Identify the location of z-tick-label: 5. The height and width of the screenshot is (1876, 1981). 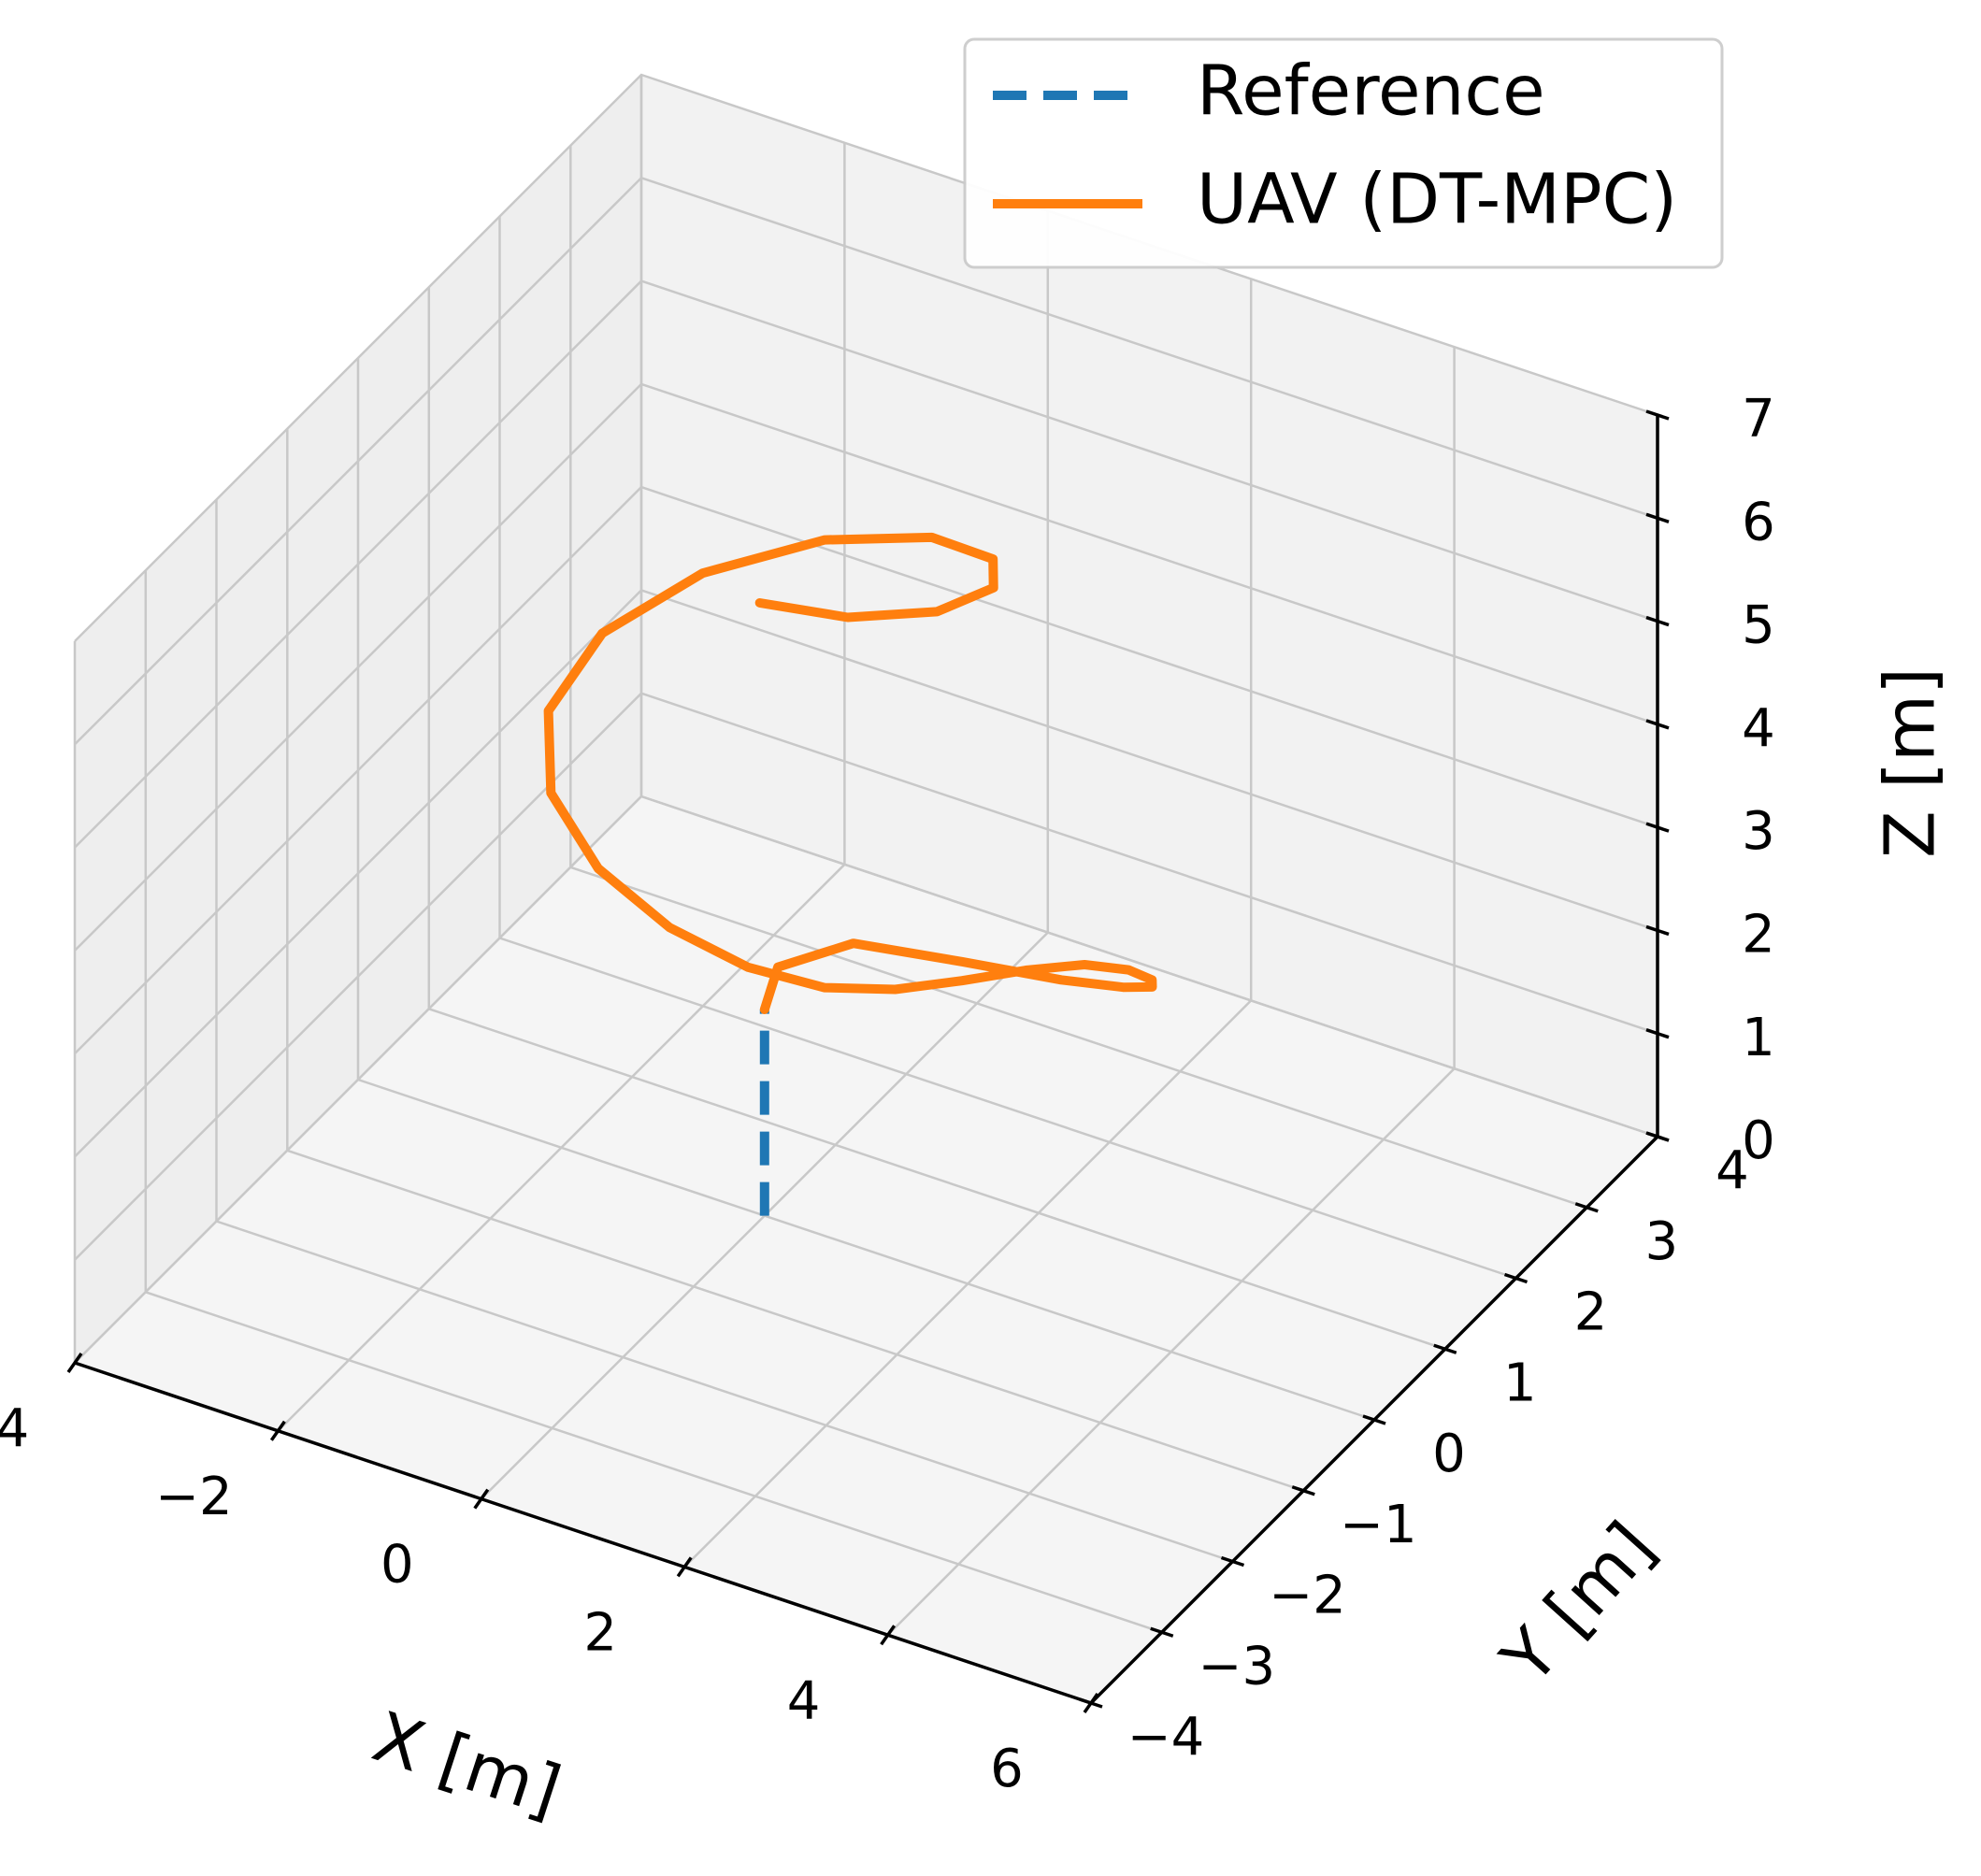
(1758, 625).